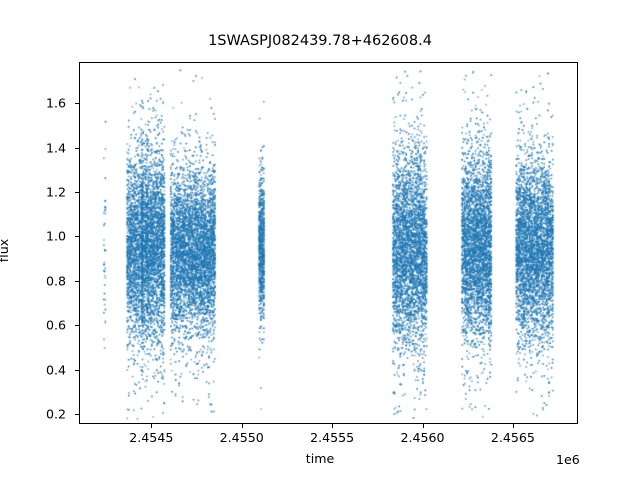  Describe the element at coordinates (55, 236) in the screenshot. I see `y-tick-label: 1.0` at that location.